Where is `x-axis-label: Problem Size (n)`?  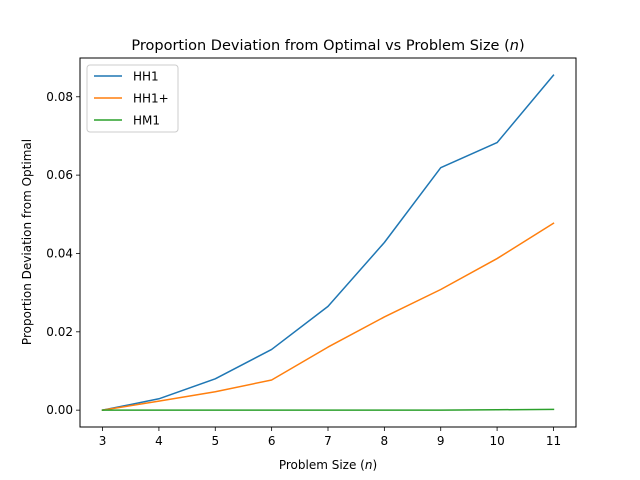
x-axis-label: Problem Size (n) is located at coordinates (328, 465).